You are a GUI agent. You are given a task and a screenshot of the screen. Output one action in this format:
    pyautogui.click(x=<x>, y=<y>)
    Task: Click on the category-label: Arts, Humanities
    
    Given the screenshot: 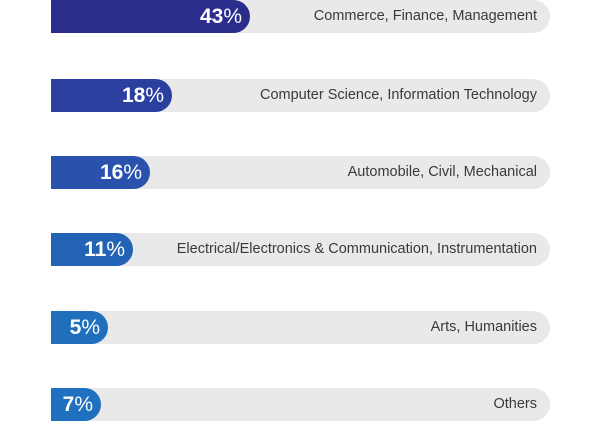 What is the action you would take?
    pyautogui.click(x=483, y=327)
    